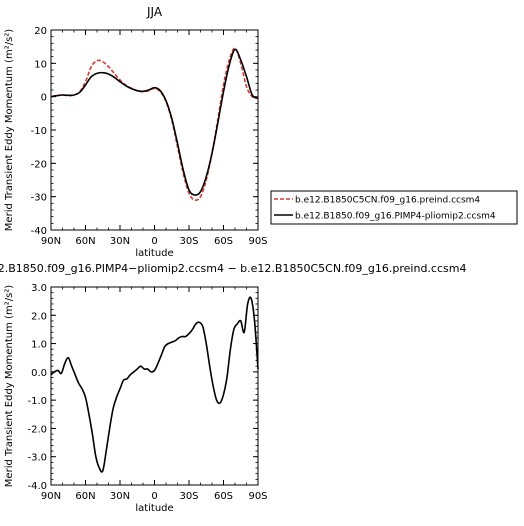 The height and width of the screenshot is (526, 524). Describe the element at coordinates (37, 486) in the screenshot. I see `y-tick-label: -4.0` at that location.